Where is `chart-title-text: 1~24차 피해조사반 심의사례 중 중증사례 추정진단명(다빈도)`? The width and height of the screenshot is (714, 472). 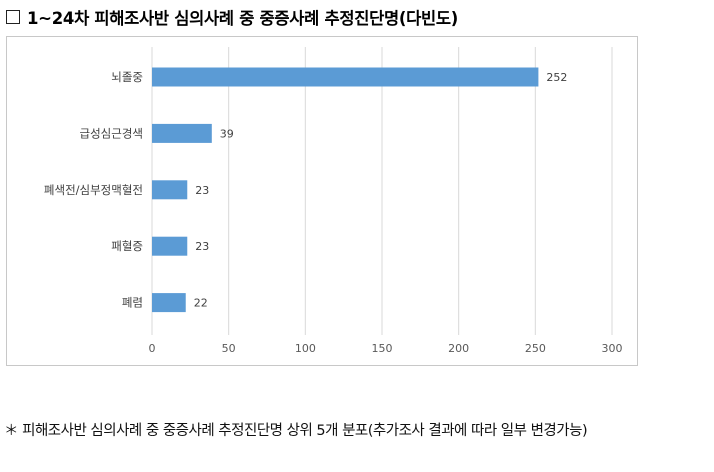 chart-title-text: 1~24차 피해조사반 심의사례 중 중증사례 추정진단명(다빈도) is located at coordinates (243, 18).